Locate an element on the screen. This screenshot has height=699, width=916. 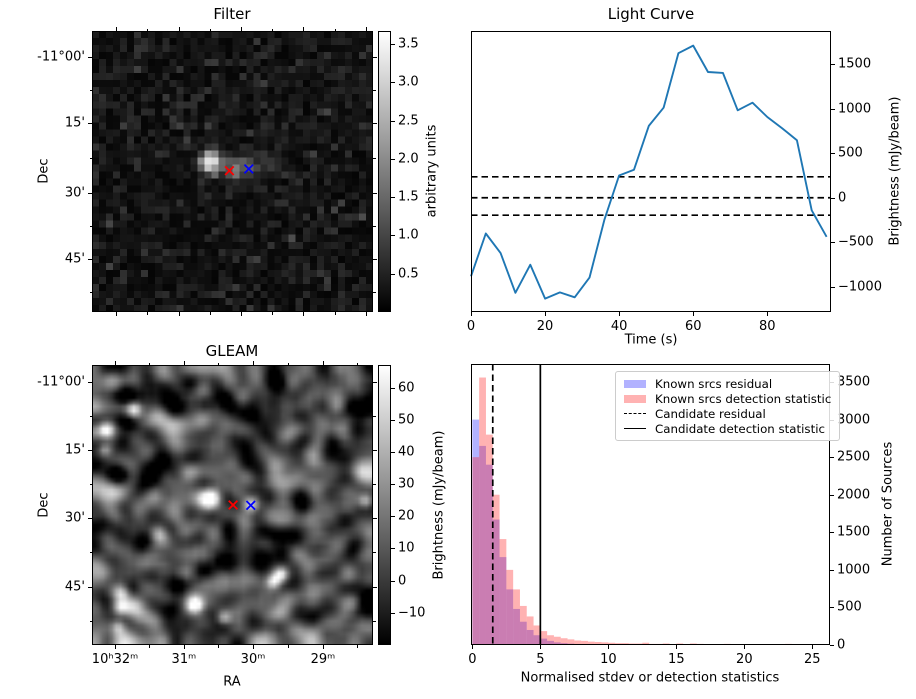
tick-label: 31ᵐ is located at coordinates (184, 659).